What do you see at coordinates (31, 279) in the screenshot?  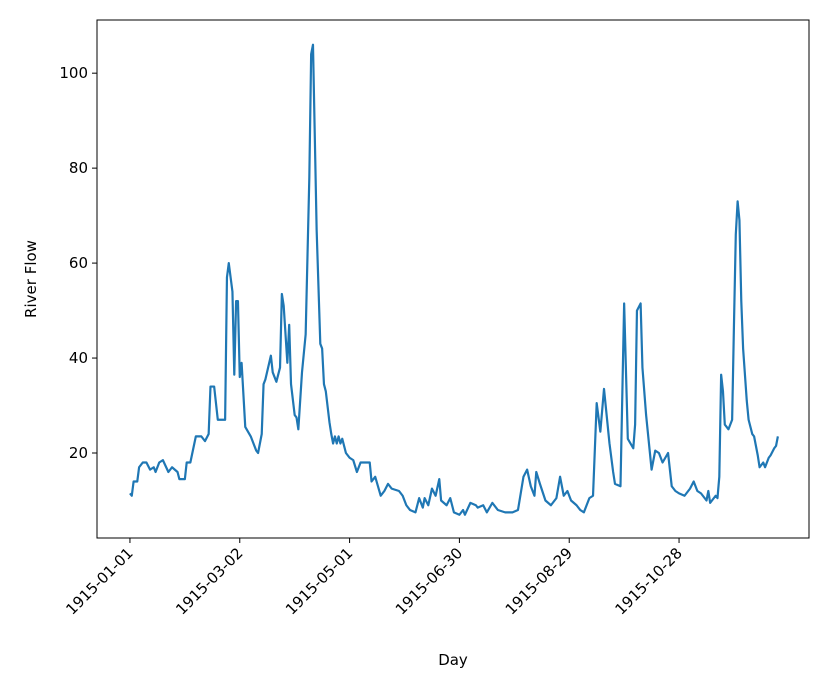 I see `y-axis-label: River Flow` at bounding box center [31, 279].